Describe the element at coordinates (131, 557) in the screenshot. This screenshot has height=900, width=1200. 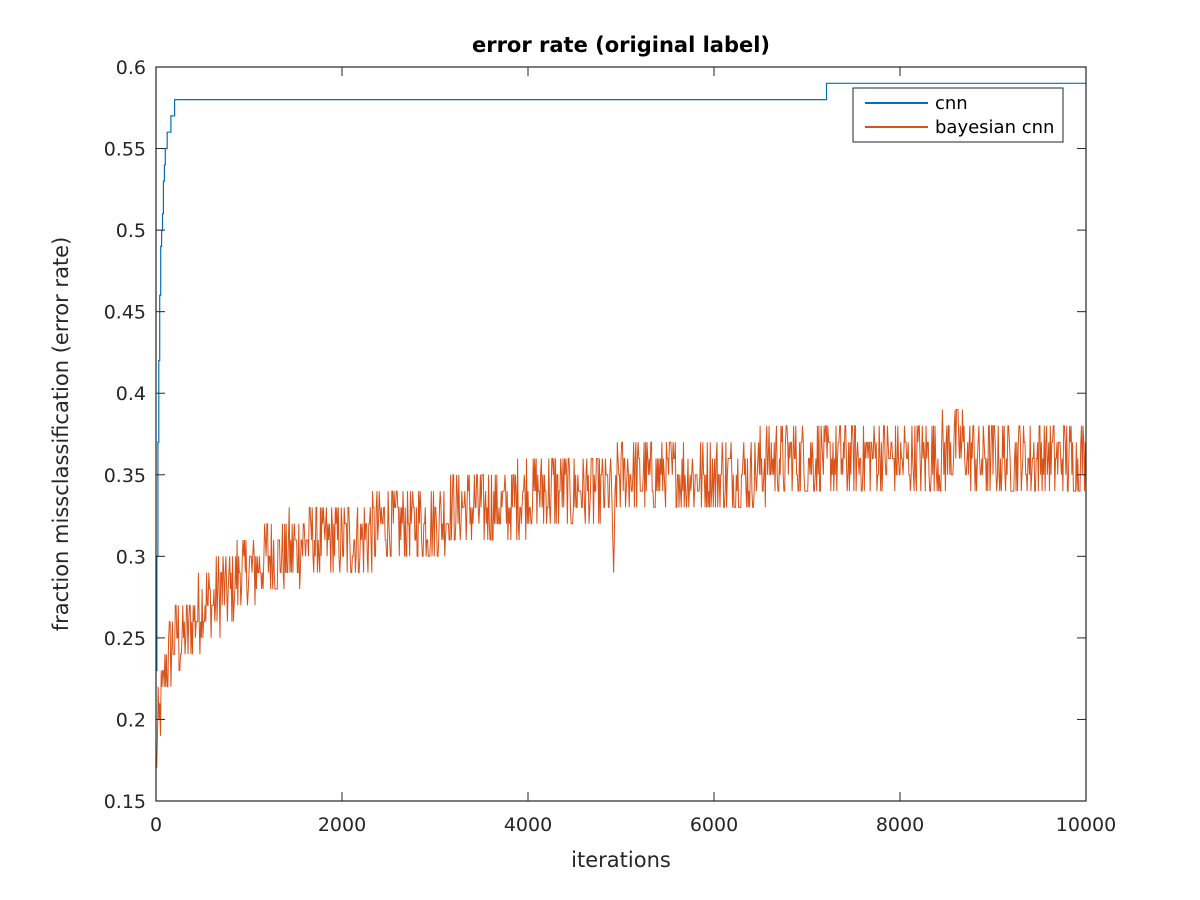
I see `y-tick-label: 0.3` at that location.